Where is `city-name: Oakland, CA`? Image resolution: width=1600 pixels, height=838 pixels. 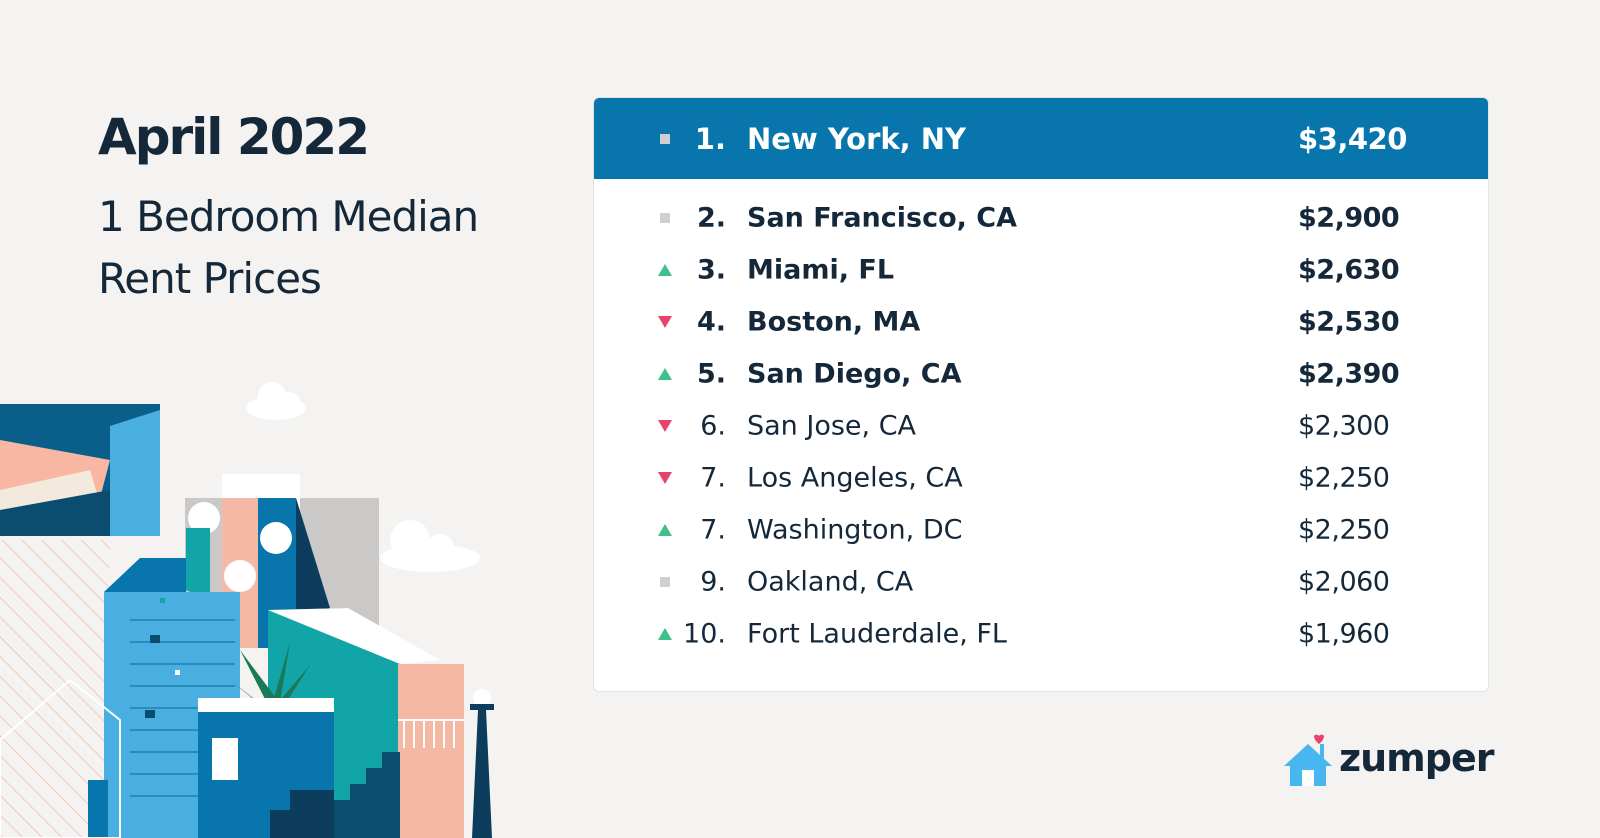 city-name: Oakland, CA is located at coordinates (830, 582).